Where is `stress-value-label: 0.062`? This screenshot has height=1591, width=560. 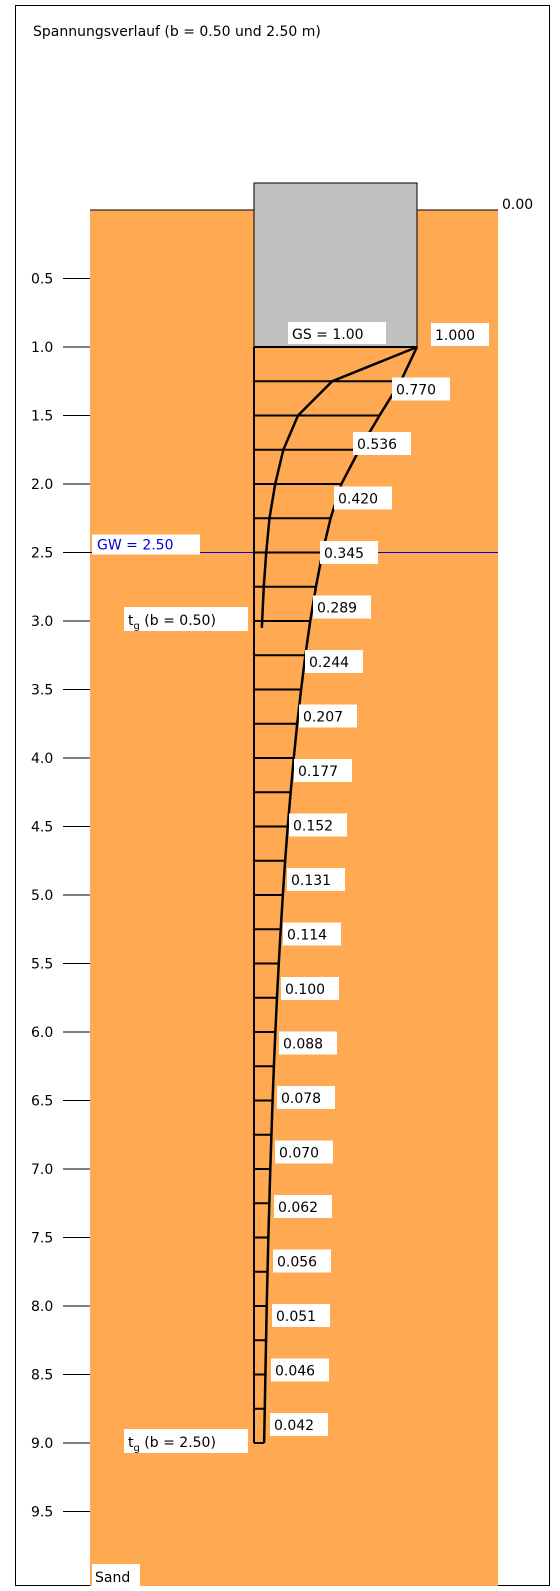
stress-value-label: 0.062 is located at coordinates (298, 1208).